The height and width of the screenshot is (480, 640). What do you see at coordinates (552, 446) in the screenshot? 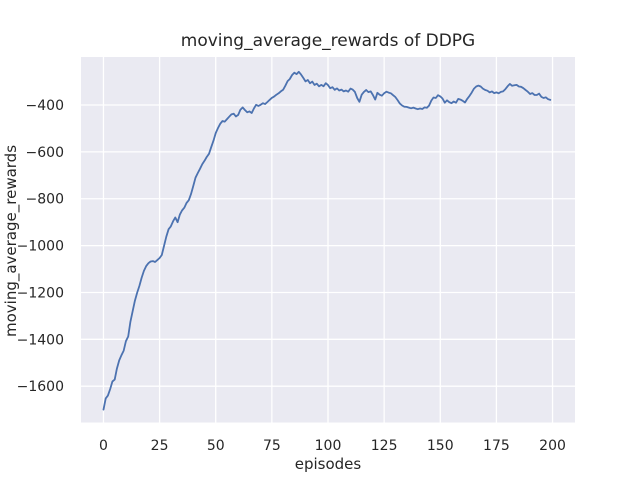
I see `x-tick-label: 200` at bounding box center [552, 446].